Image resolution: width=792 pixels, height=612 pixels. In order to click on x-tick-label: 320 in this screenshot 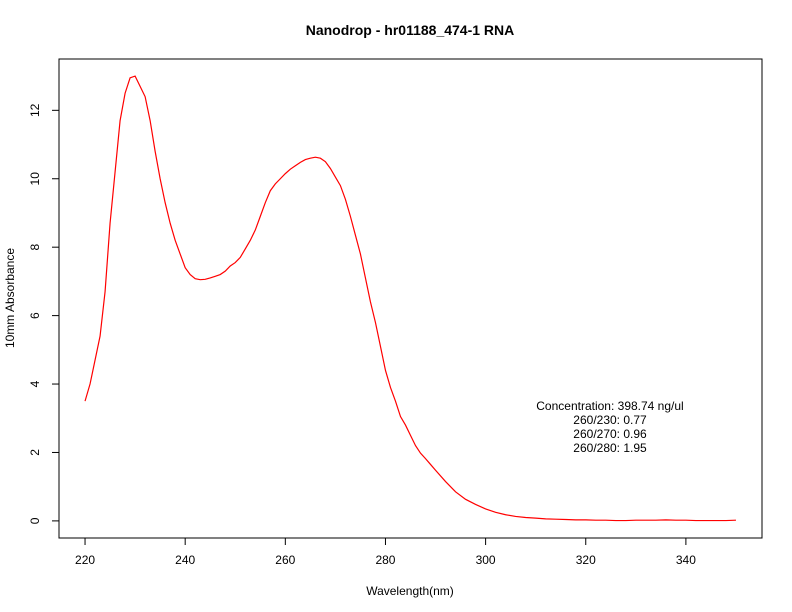, I will do `click(586, 560)`.